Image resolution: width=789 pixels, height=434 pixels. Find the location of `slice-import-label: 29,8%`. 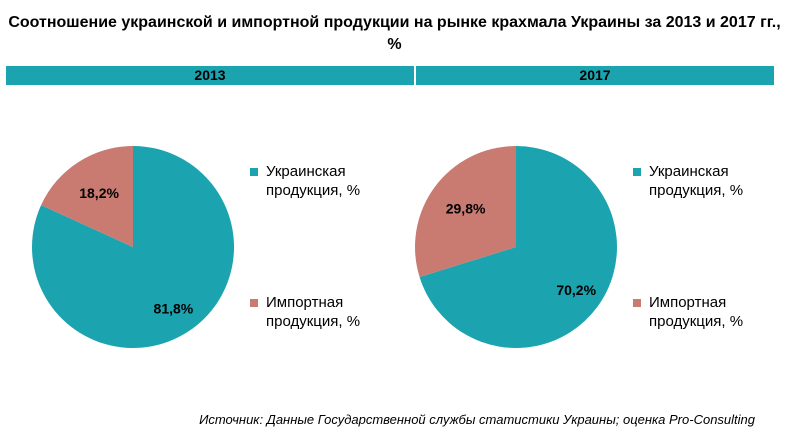

slice-import-label: 29,8% is located at coordinates (466, 209).